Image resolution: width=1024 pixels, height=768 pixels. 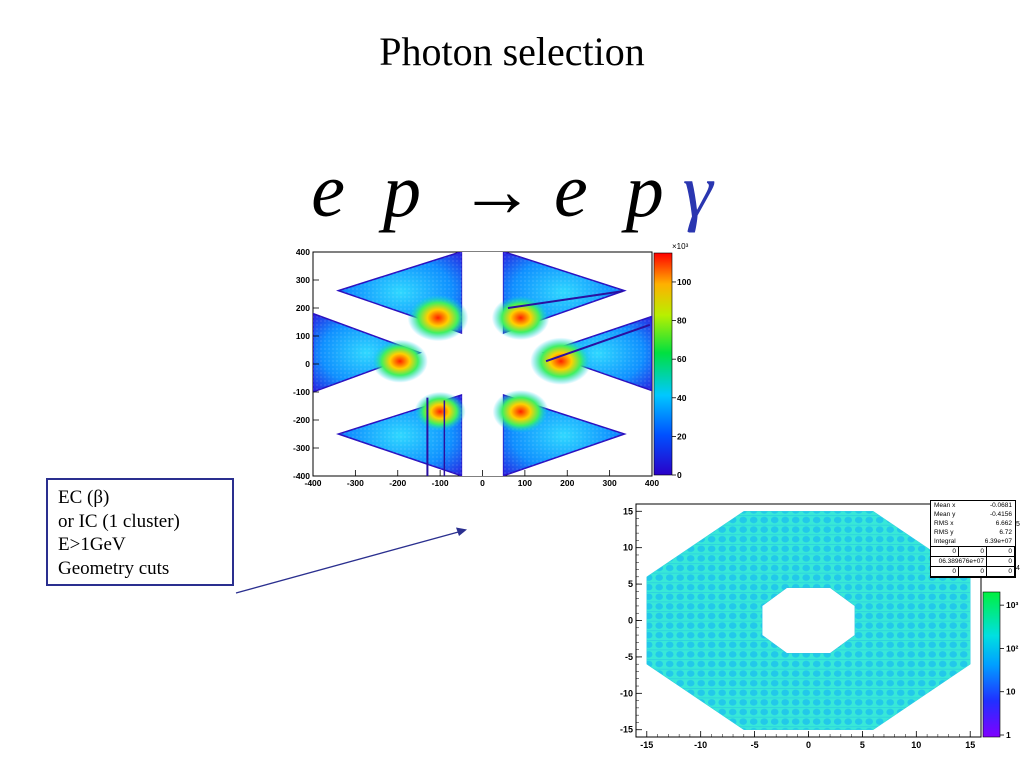 What do you see at coordinates (679, 475) in the screenshot?
I see `ec-z-tick-label: 0` at bounding box center [679, 475].